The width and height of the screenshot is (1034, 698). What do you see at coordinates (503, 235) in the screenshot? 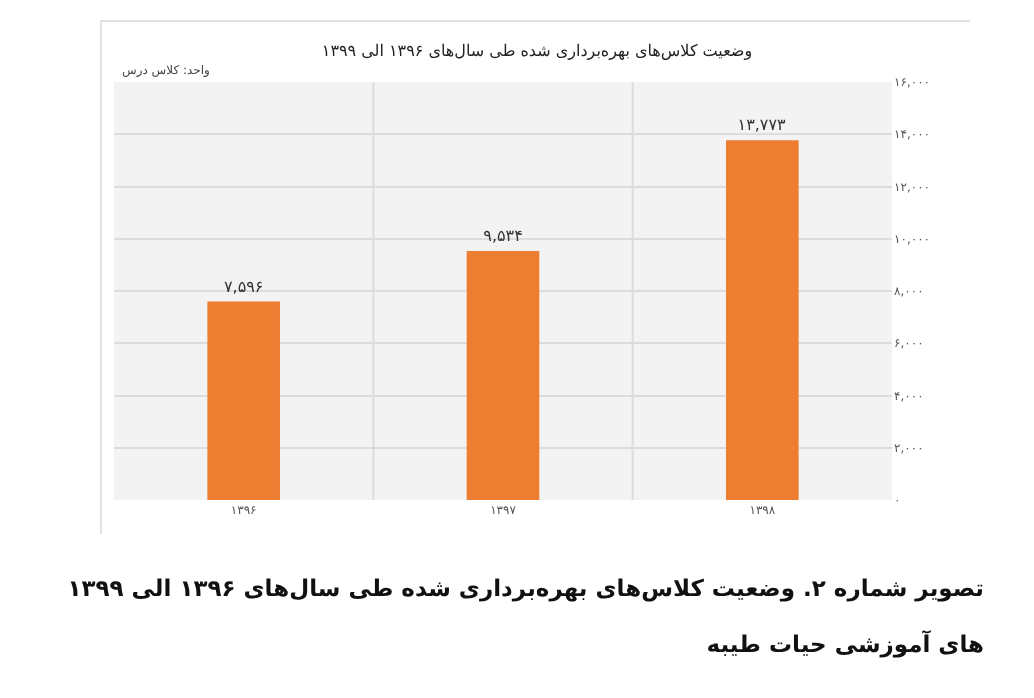
I see `data-label: ۹,۵۳۴` at bounding box center [503, 235].